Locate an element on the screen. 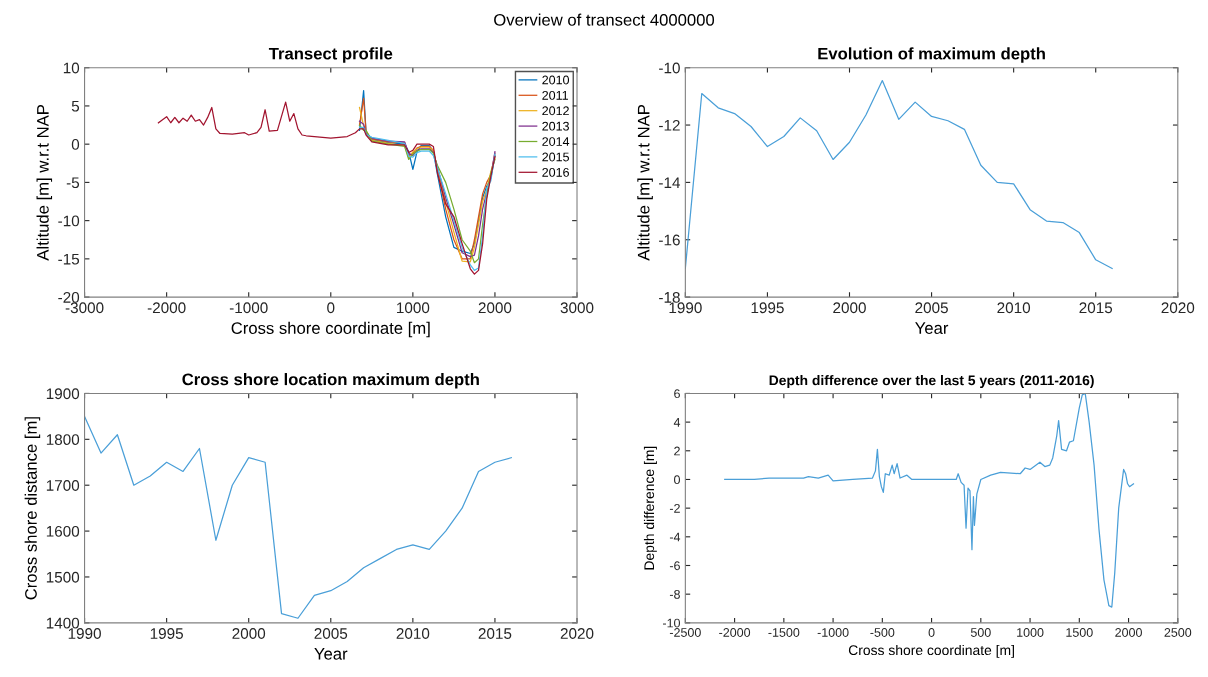  y-tick-label: -2 is located at coordinates (674, 508).